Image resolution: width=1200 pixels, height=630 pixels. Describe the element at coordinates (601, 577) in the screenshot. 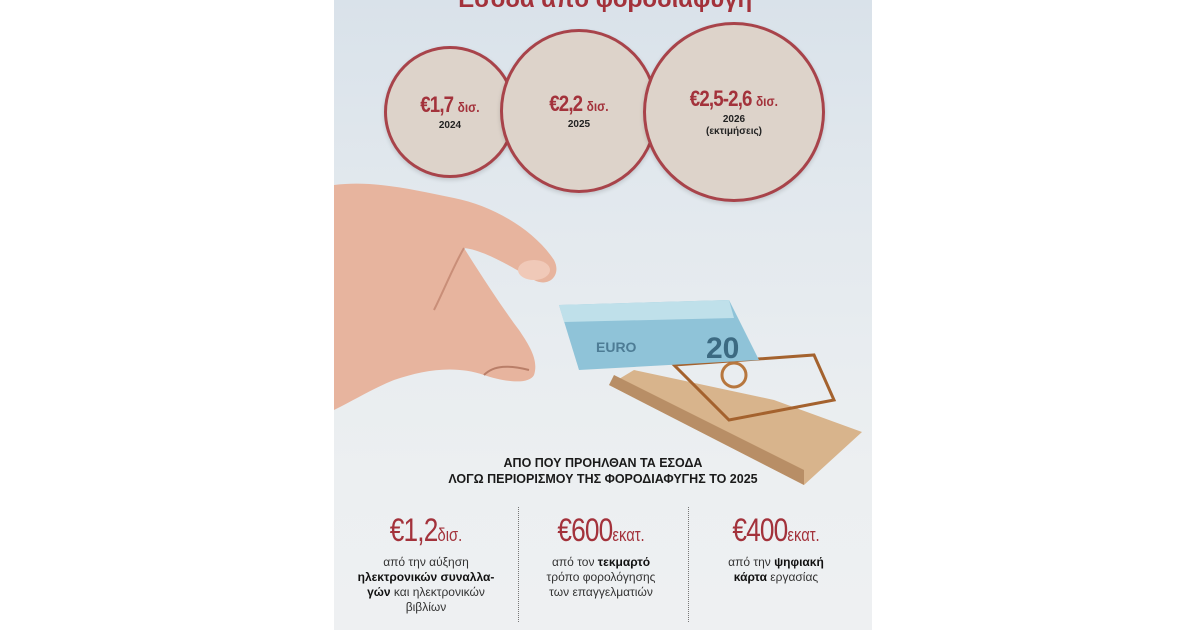

I see `source-desc: τρόπο φορολόγησης` at that location.